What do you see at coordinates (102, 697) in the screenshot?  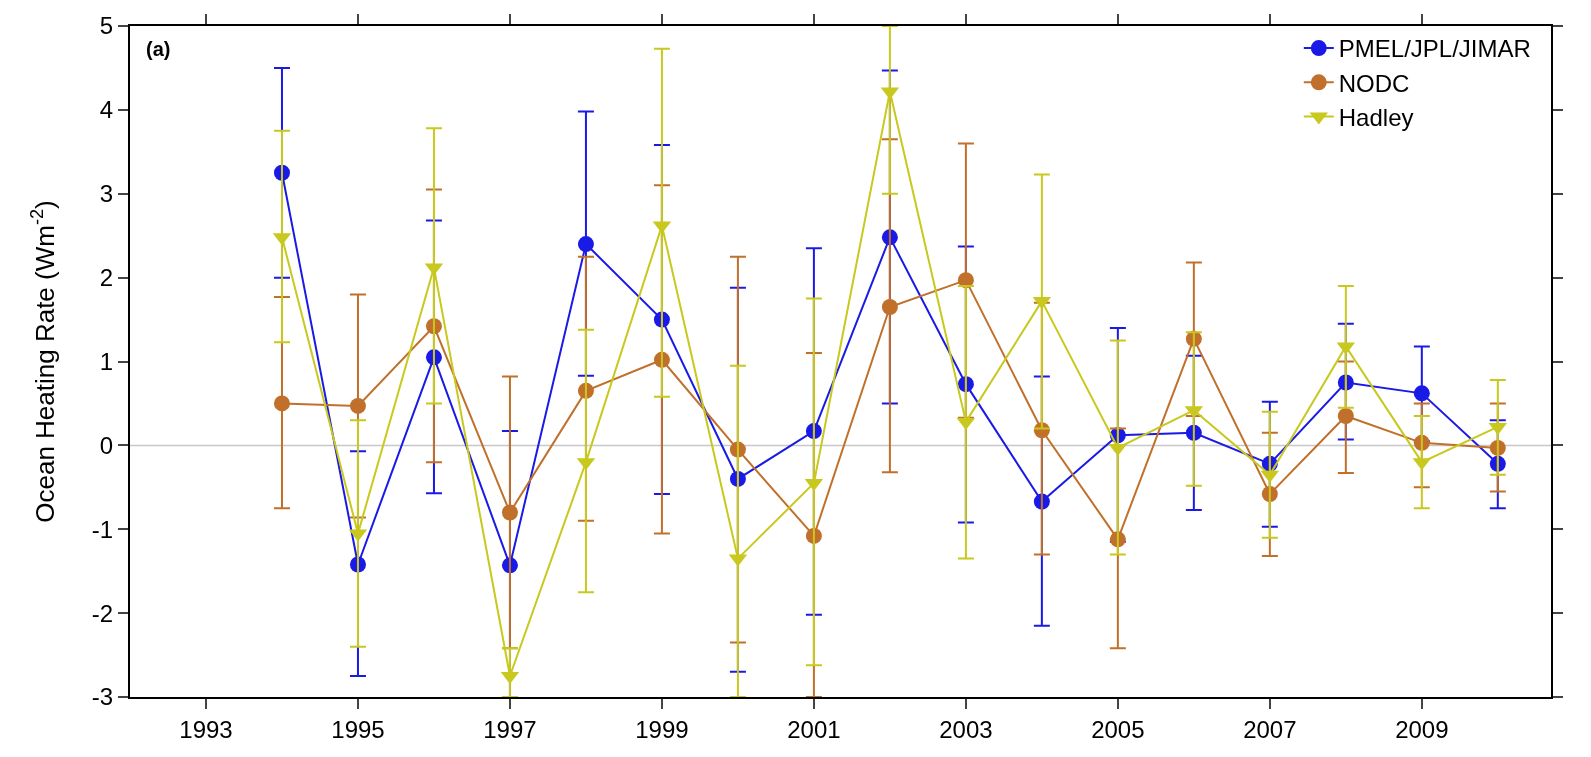 I see `y-tick-label: -3` at bounding box center [102, 697].